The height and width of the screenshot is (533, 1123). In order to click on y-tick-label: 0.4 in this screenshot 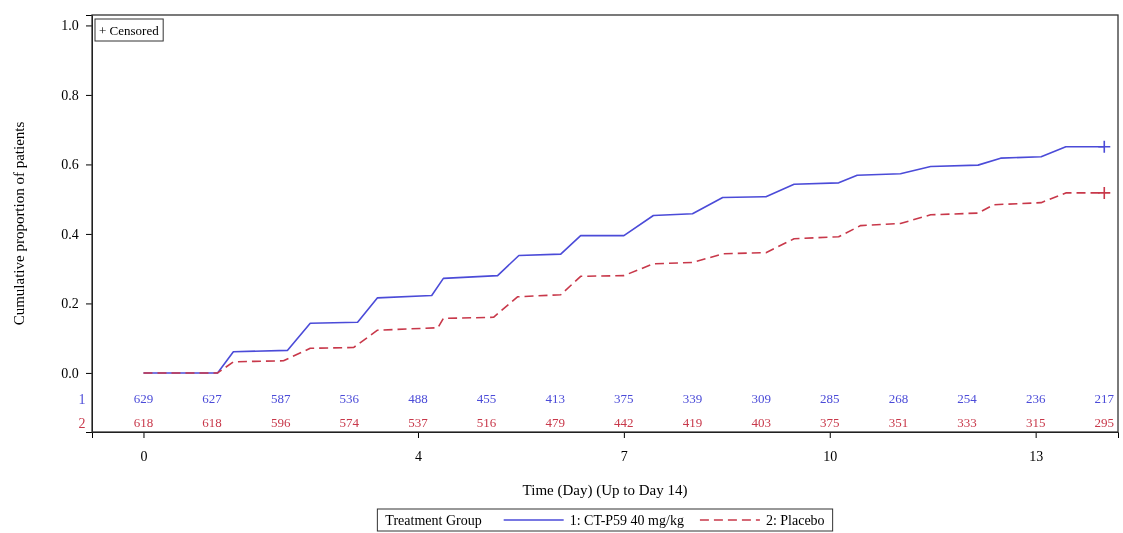, I will do `click(70, 234)`.